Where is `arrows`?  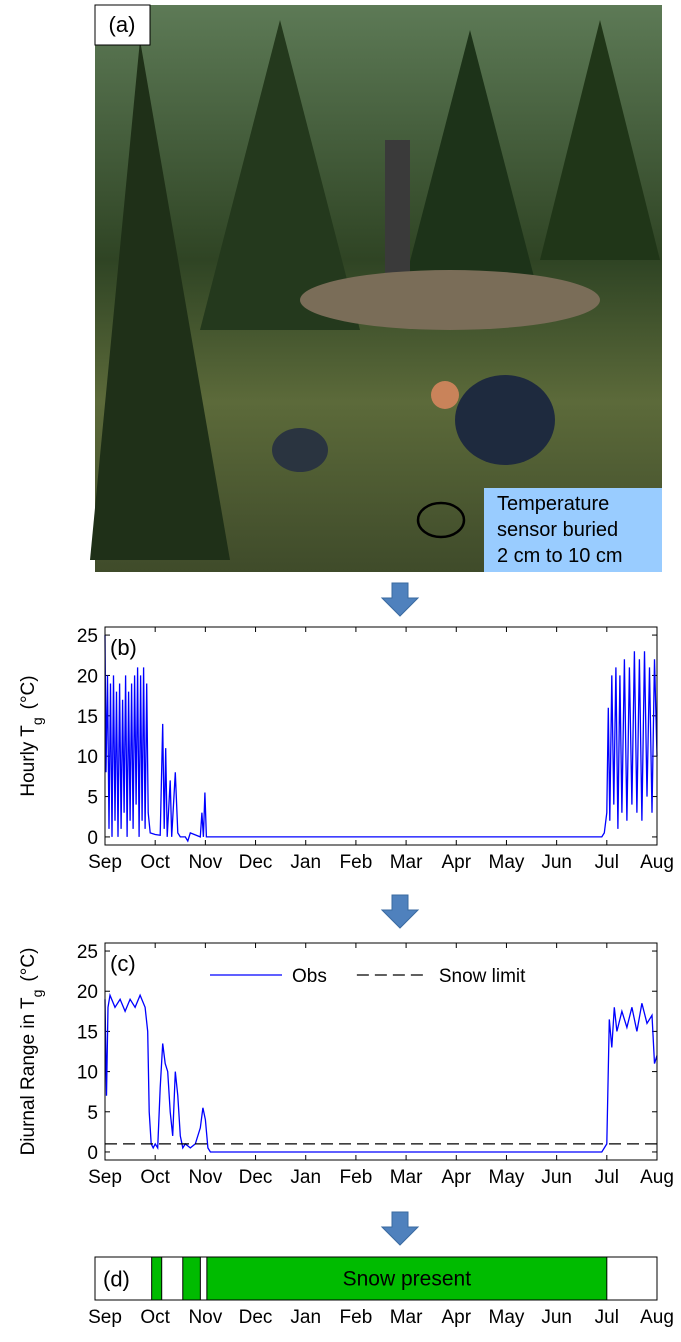 arrows is located at coordinates (400, 914).